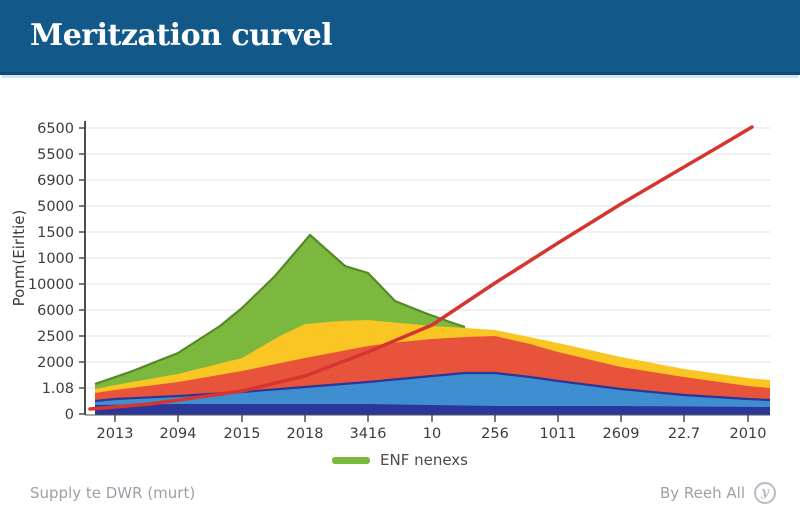 This screenshot has height=512, width=800. I want to click on page-title: Meritzation curvel, so click(181, 35).